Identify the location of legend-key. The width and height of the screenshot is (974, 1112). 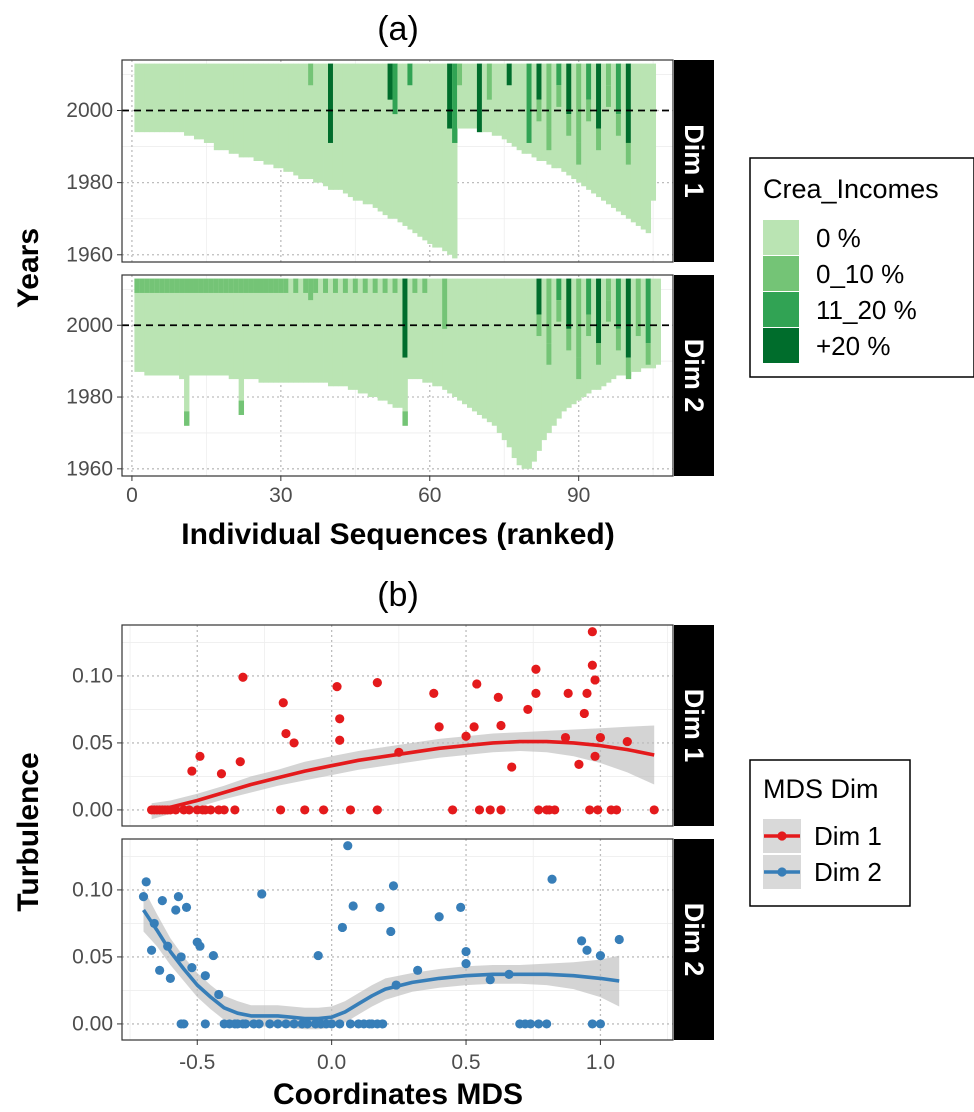
(781, 345).